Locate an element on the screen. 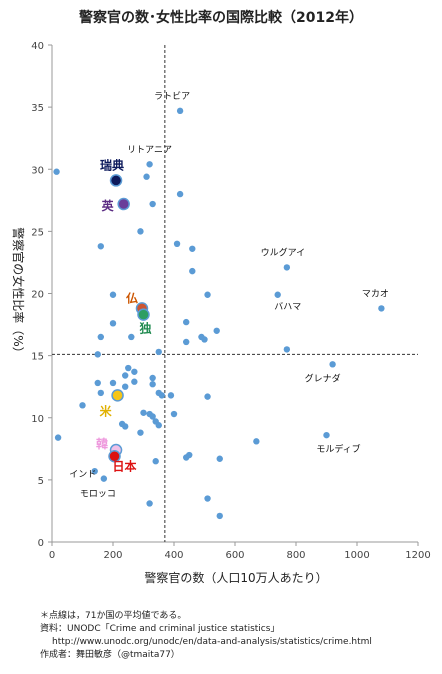  annotation-label: モロッコ is located at coordinates (98, 495).